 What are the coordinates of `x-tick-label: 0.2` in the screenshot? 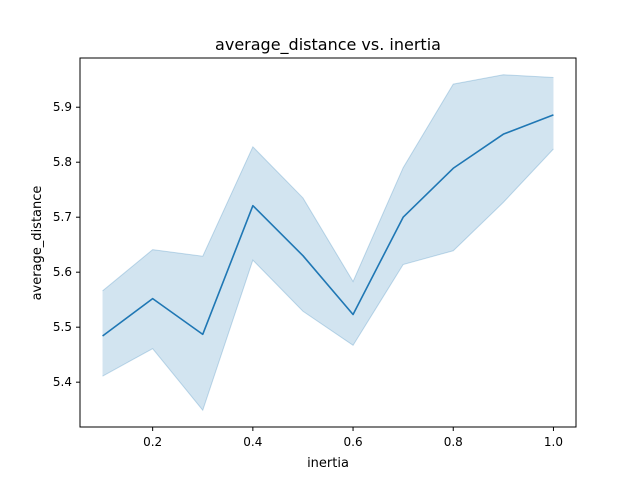 It's located at (152, 442).